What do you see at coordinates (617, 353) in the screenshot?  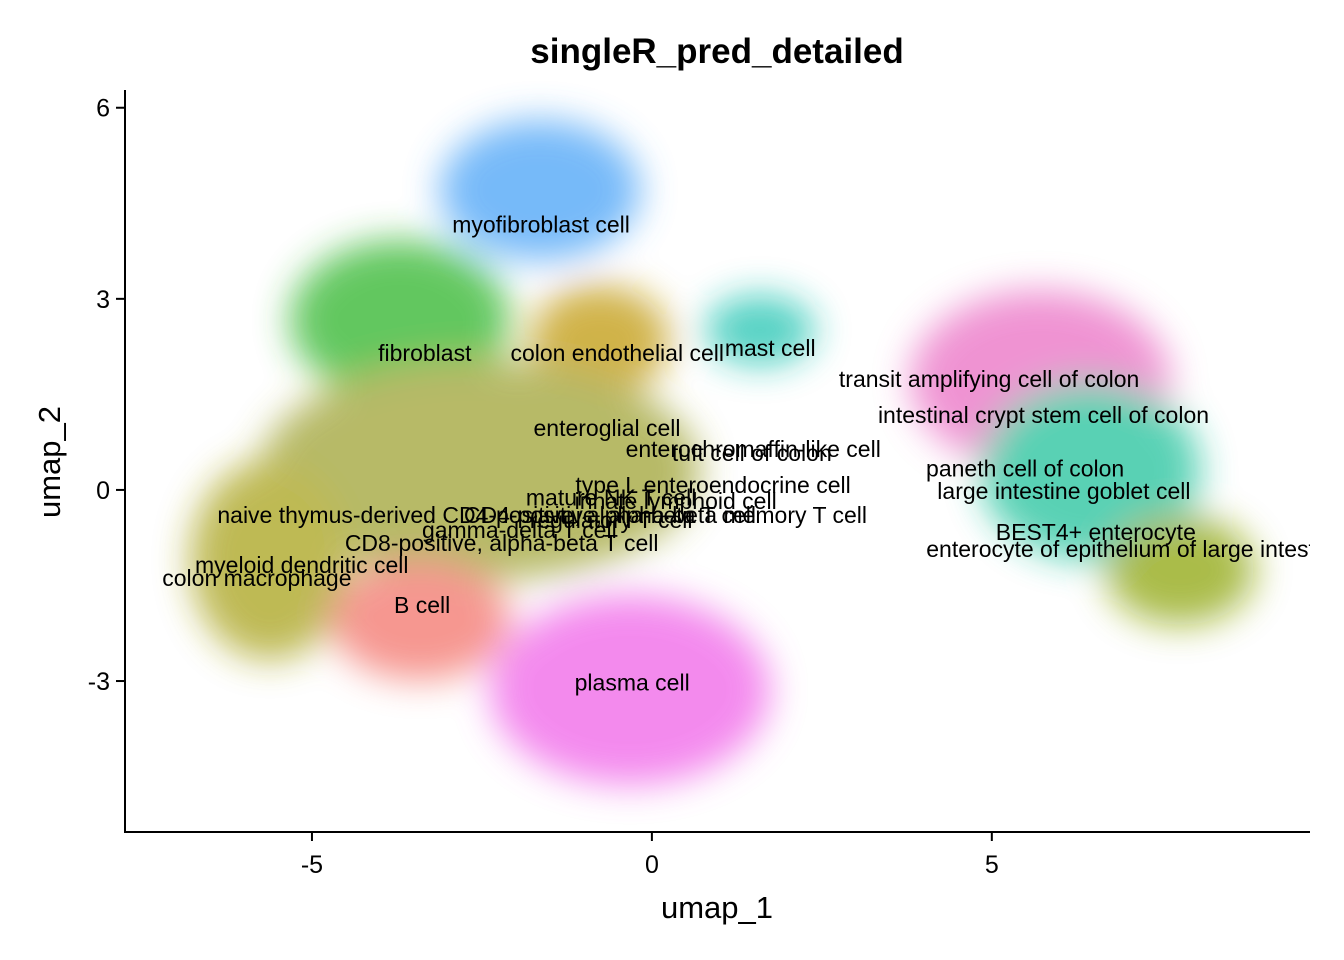 I see `cluster-label: colon endothelial cell` at bounding box center [617, 353].